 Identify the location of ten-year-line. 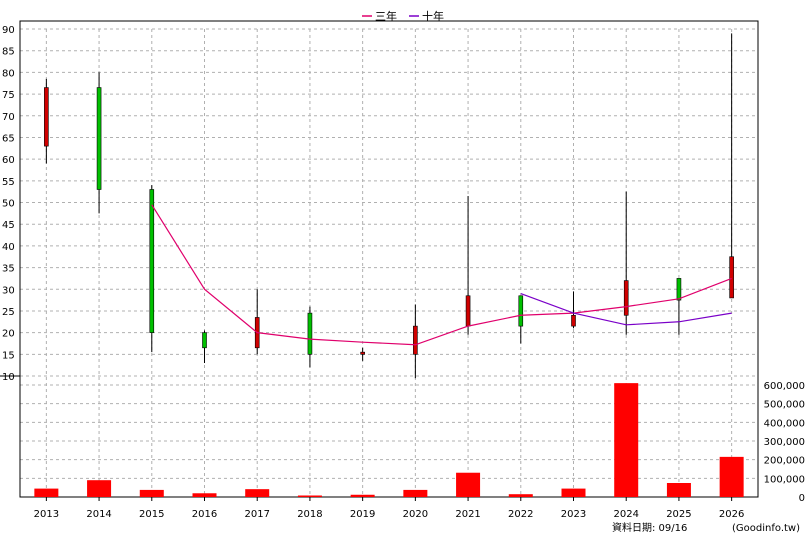
(626, 309).